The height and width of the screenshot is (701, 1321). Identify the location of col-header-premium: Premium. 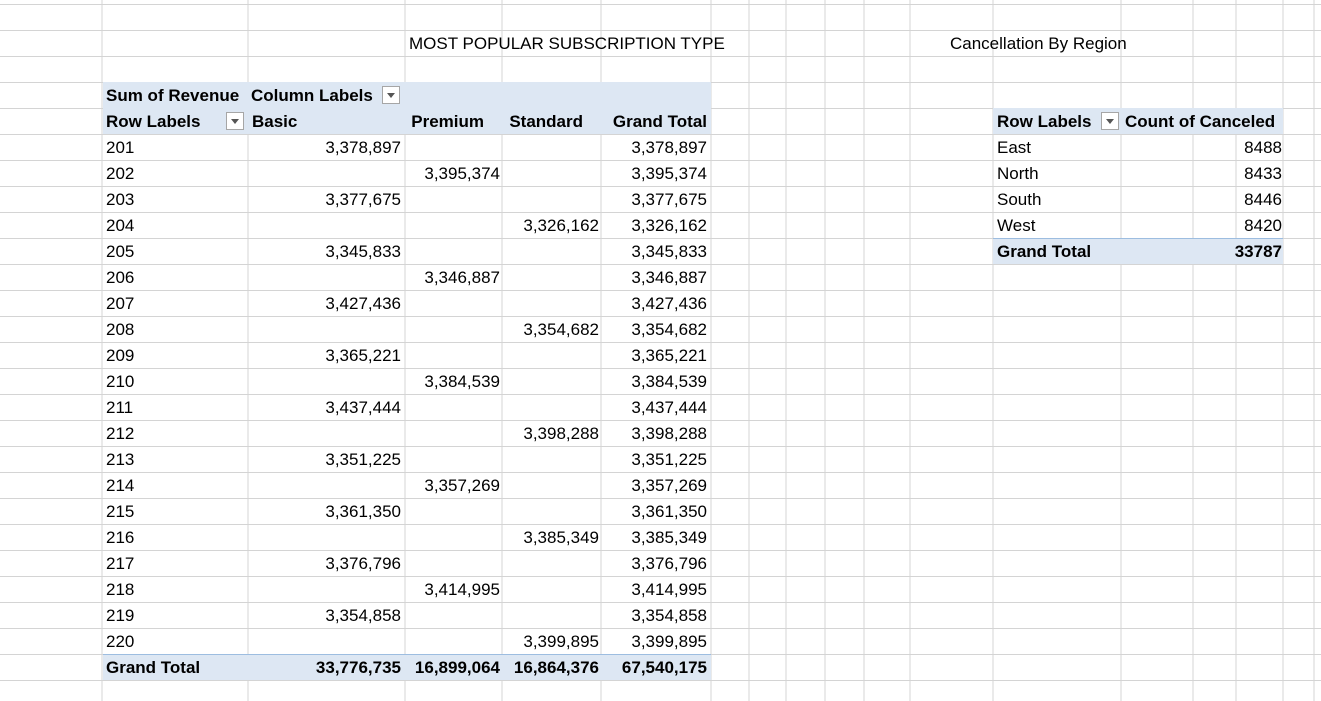
(447, 121).